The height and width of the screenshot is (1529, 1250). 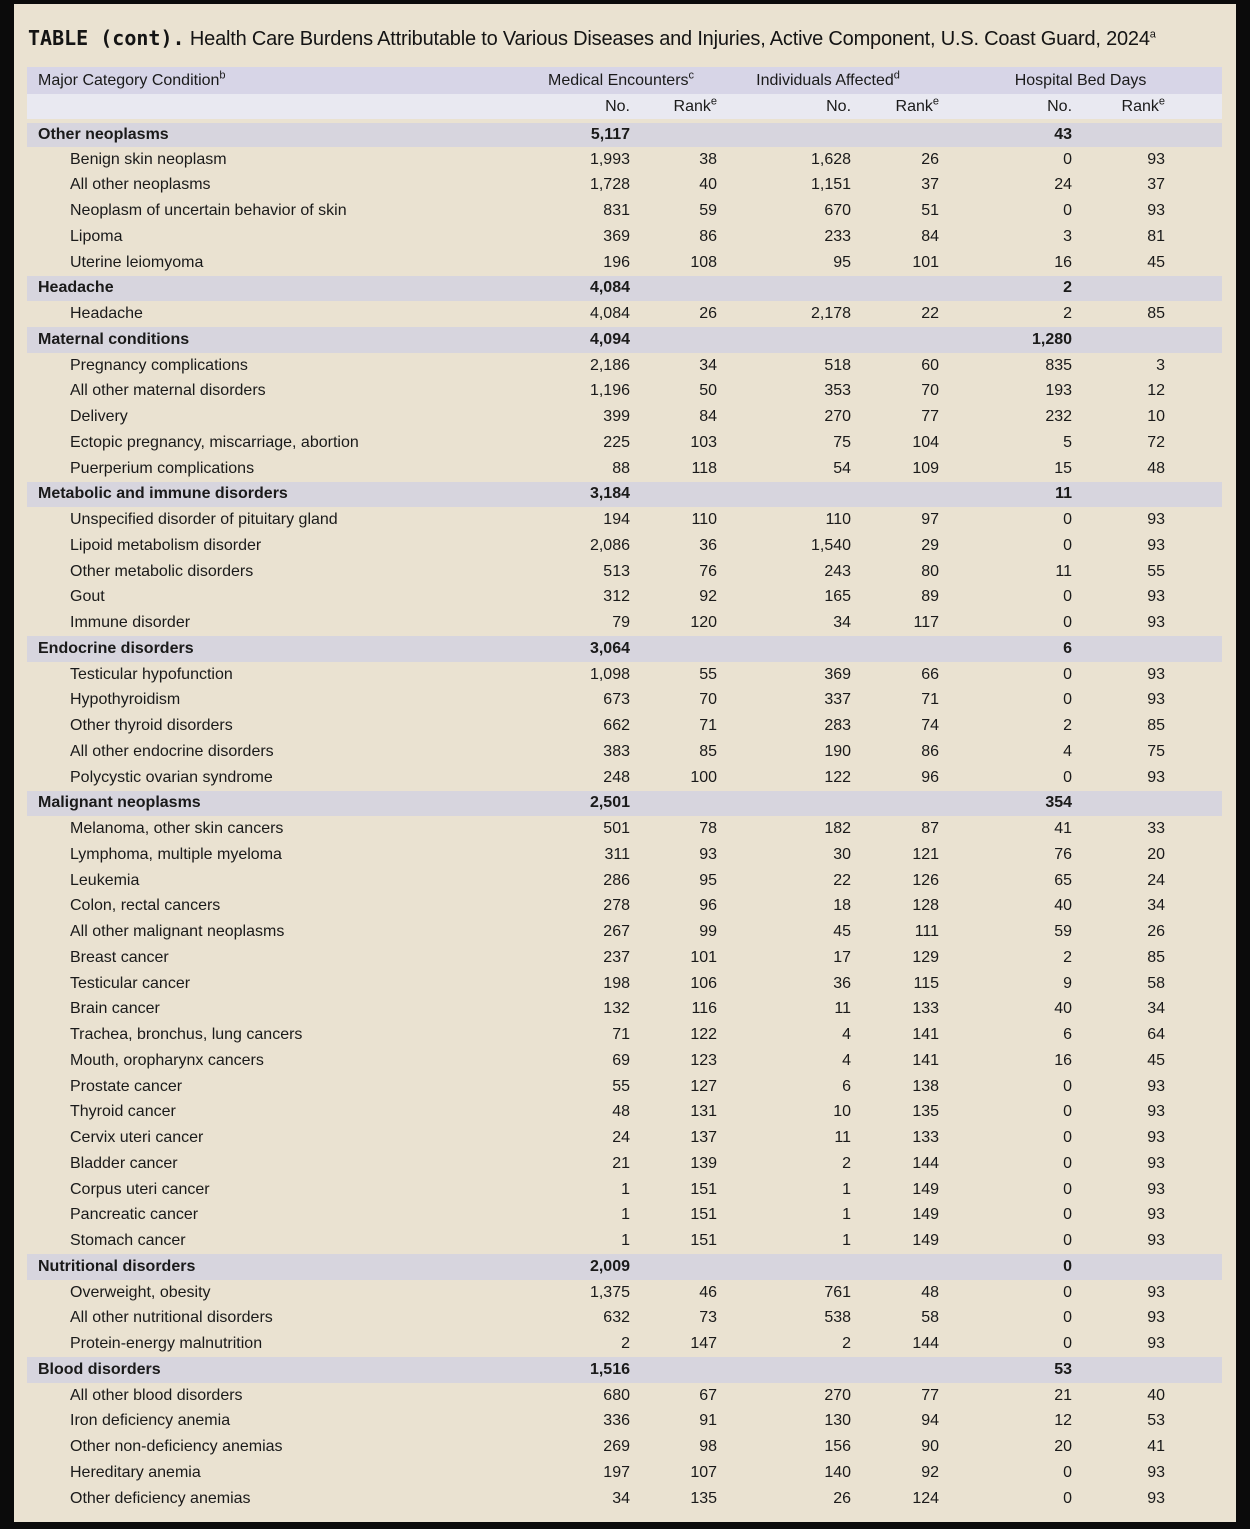 I want to click on cell-ia-rank: 89, so click(x=930, y=597).